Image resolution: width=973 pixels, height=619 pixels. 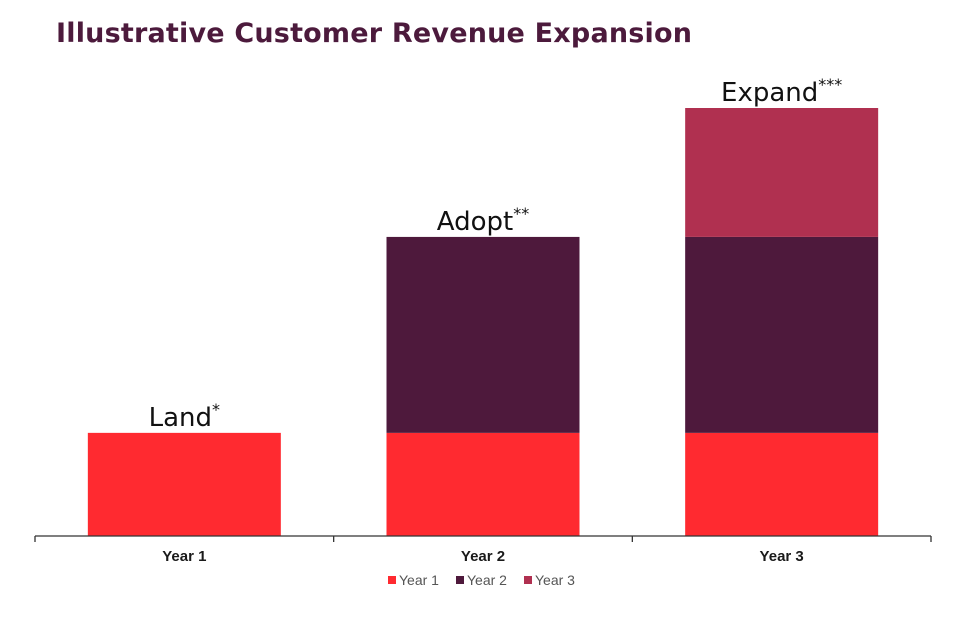 What do you see at coordinates (374, 33) in the screenshot?
I see `chart-title: Illustrative Customer Revenue Expansion` at bounding box center [374, 33].